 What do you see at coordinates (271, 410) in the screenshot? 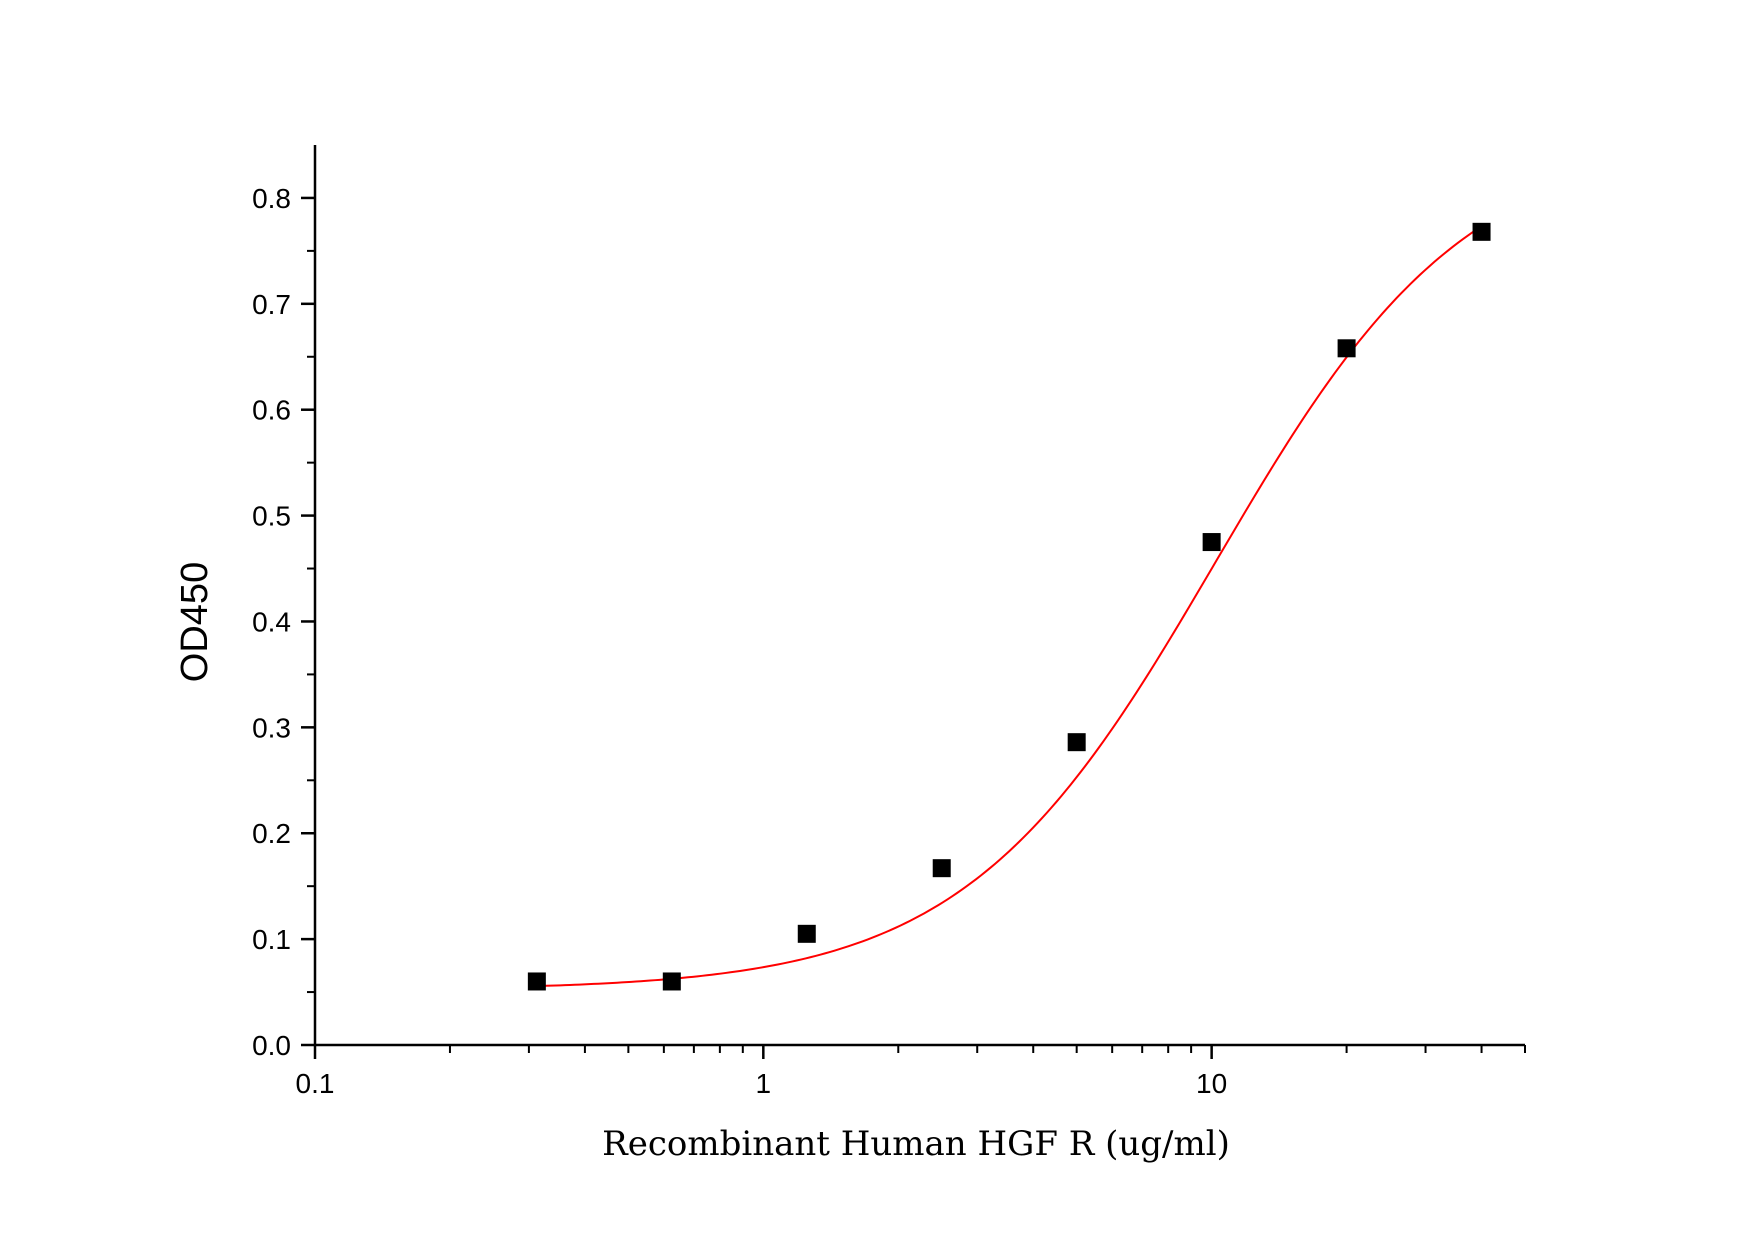
I see `y-tick-label: 0.6` at bounding box center [271, 410].